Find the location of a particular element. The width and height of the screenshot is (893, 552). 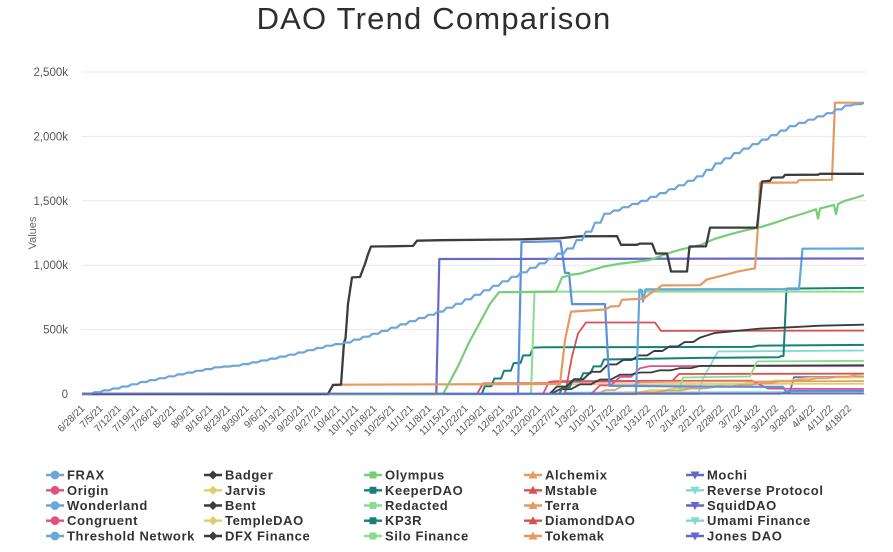

svg-text: KP3R is located at coordinates (403, 520).